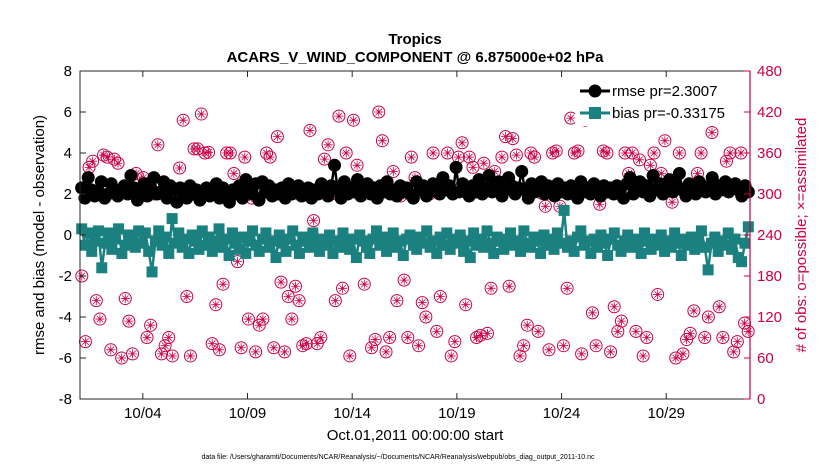 This screenshot has width=830, height=470. Describe the element at coordinates (765, 358) in the screenshot. I see `y2-tick-label: 60` at that location.